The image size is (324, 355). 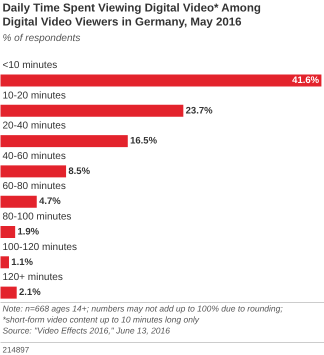 What do you see at coordinates (41, 38) in the screenshot?
I see `chart-subtitle: % of respondents` at bounding box center [41, 38].